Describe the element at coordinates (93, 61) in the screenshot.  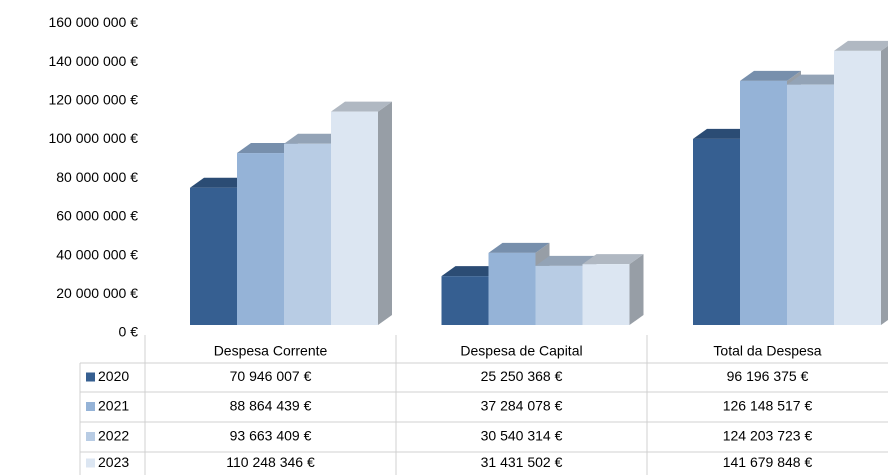
I see `y-tick-label: 140 000 000 €` at that location.